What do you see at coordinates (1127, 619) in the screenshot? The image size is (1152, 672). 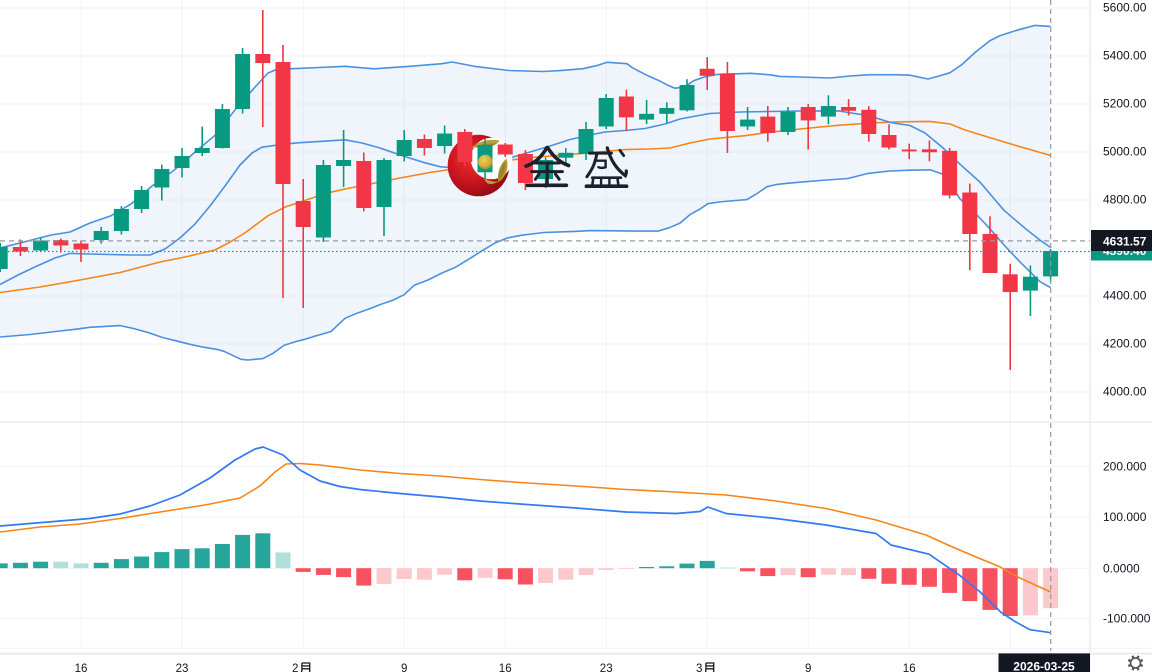 I see `svg-text: -100.000` at bounding box center [1127, 619].